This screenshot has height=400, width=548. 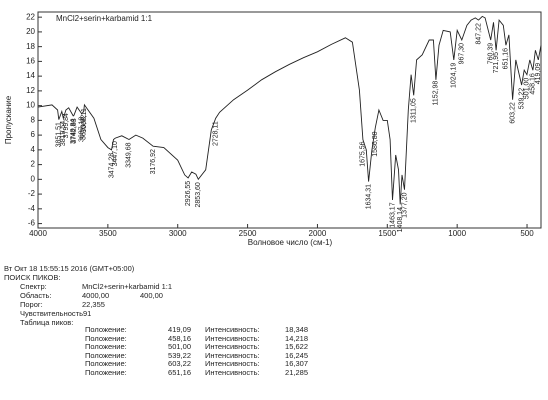 I want to click on cell-value: 16,245, so click(x=296, y=355).